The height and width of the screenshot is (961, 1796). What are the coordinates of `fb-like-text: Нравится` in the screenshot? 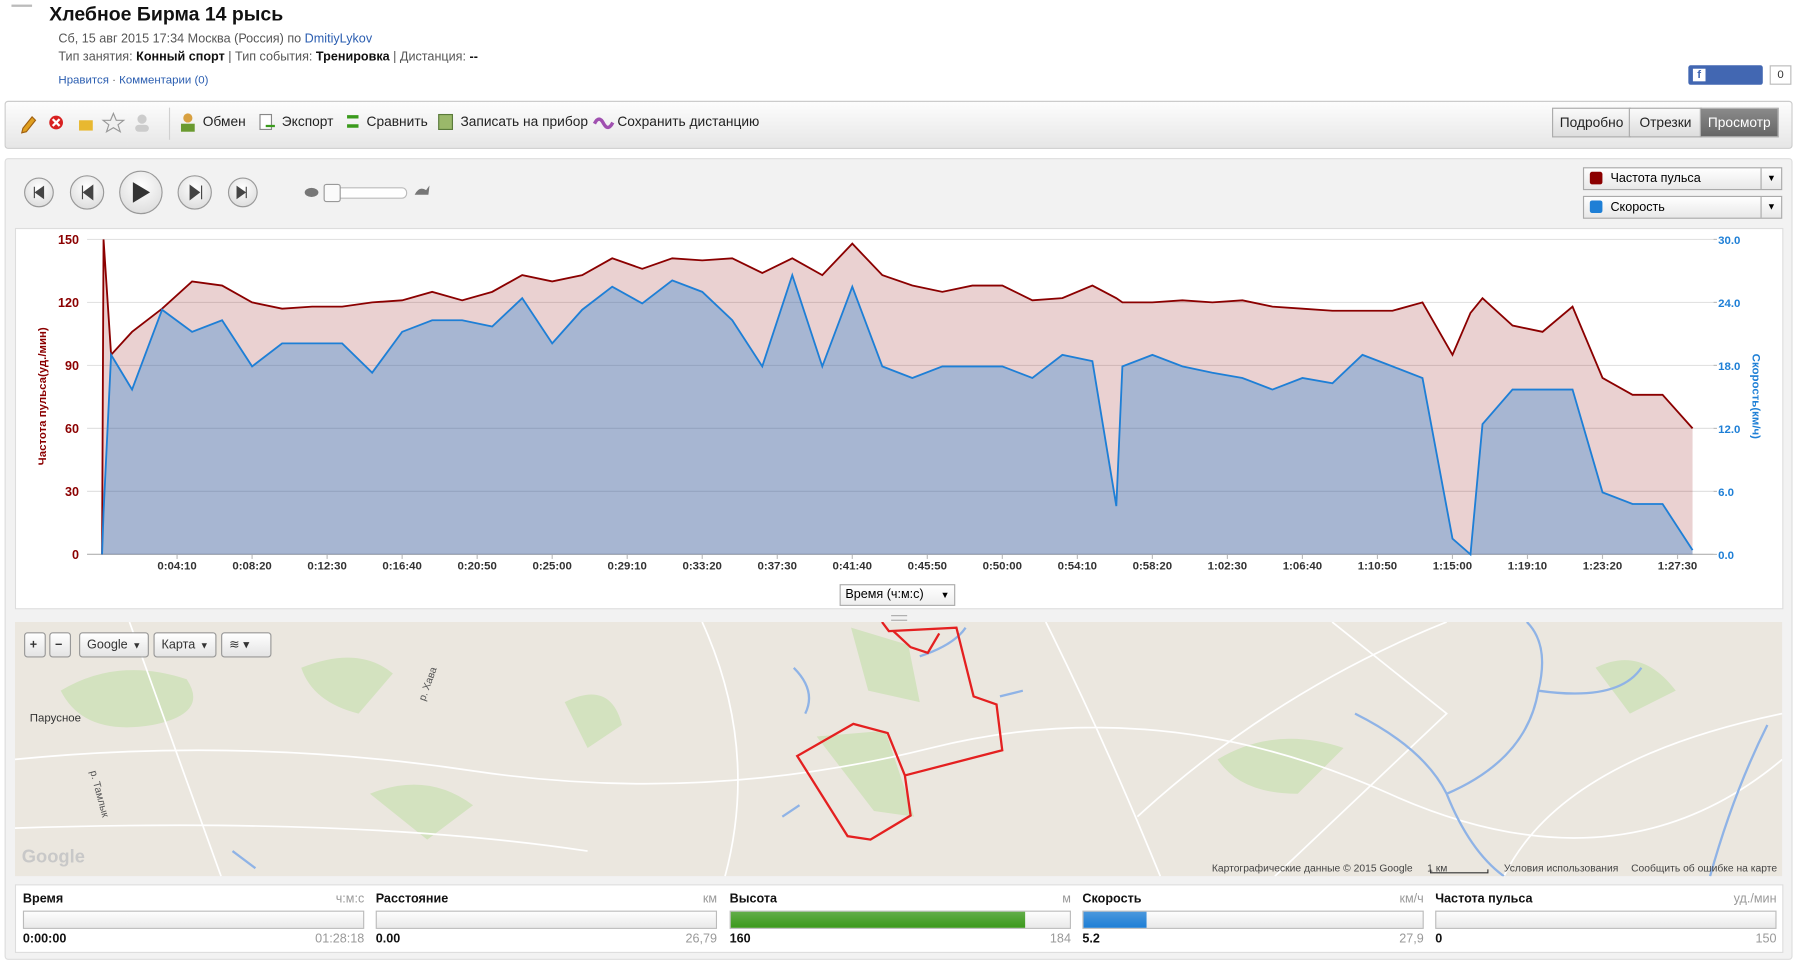 It's located at (1715, 94).